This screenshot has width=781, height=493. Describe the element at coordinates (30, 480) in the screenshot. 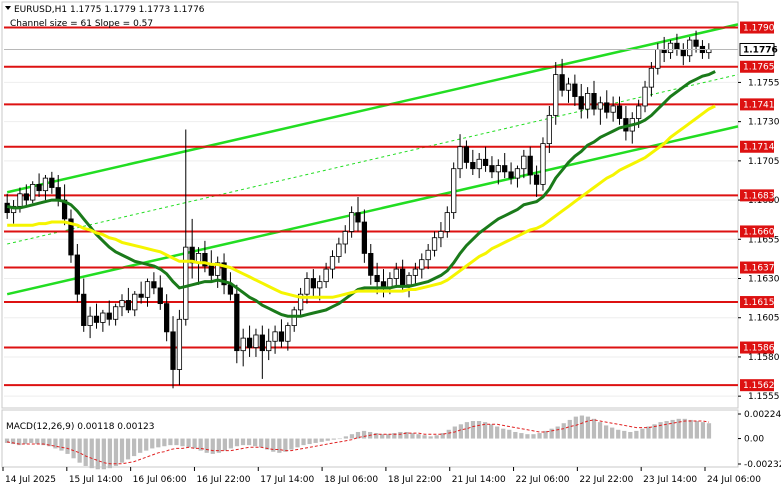

I see `time-tick-label: 14 Jul 2025` at that location.